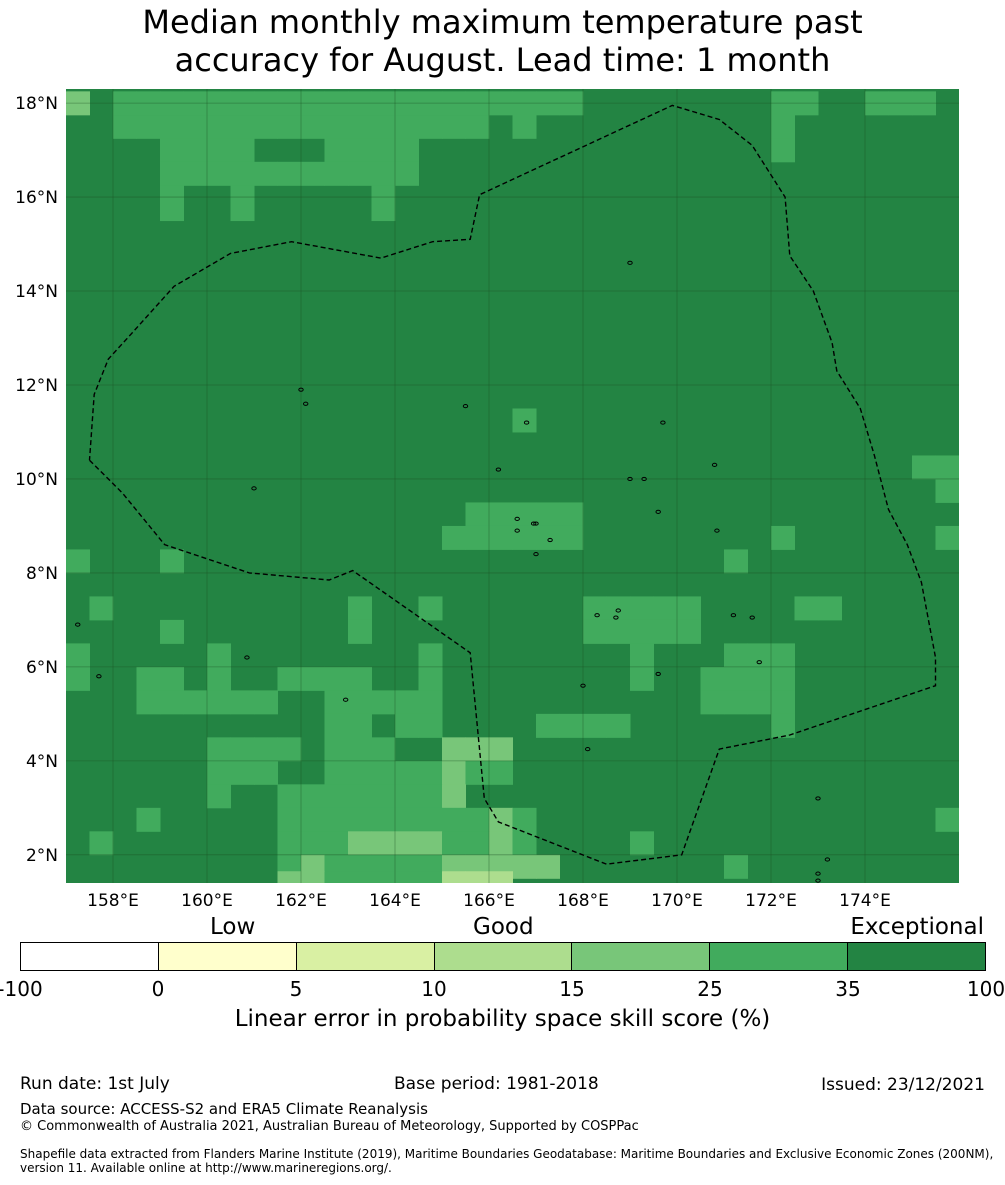  Describe the element at coordinates (572, 989) in the screenshot. I see `colorbar-tick-label: 15` at that location.